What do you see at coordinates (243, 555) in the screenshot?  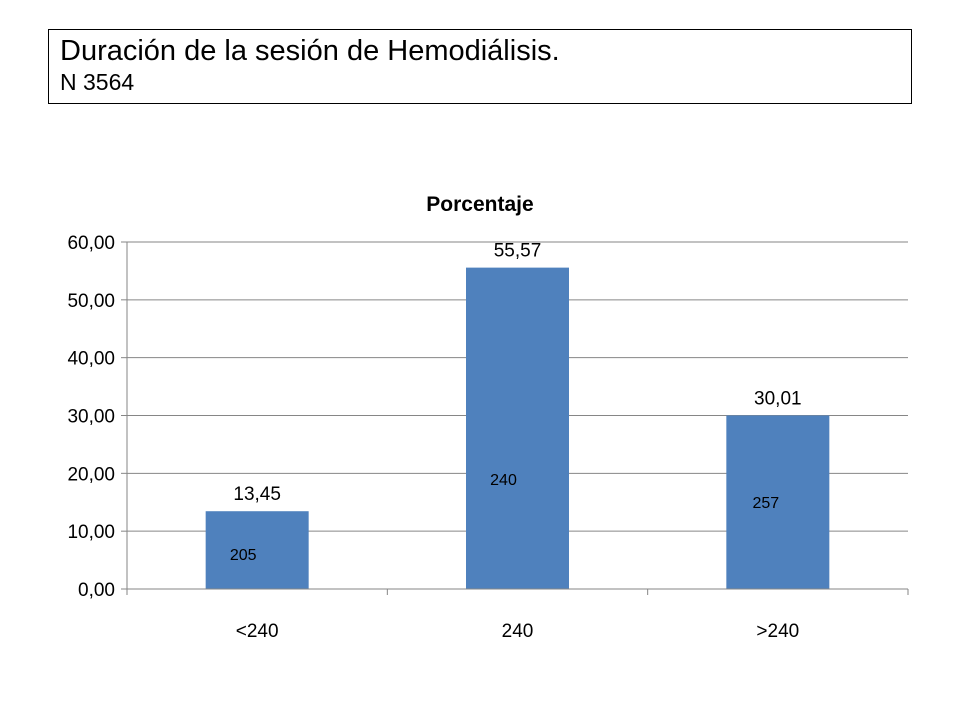 I see `inner-label: 205` at bounding box center [243, 555].